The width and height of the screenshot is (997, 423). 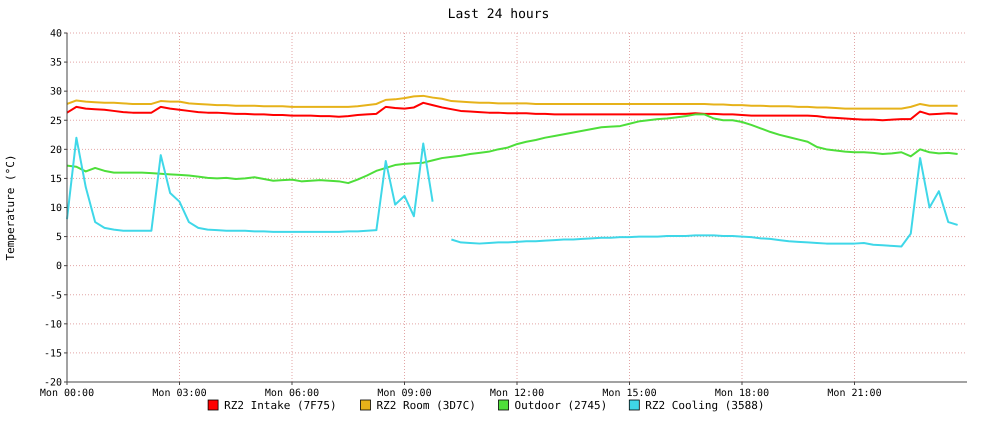 What do you see at coordinates (280, 405) in the screenshot?
I see `legend-label: RZ2 Intake (7F75)` at bounding box center [280, 405].